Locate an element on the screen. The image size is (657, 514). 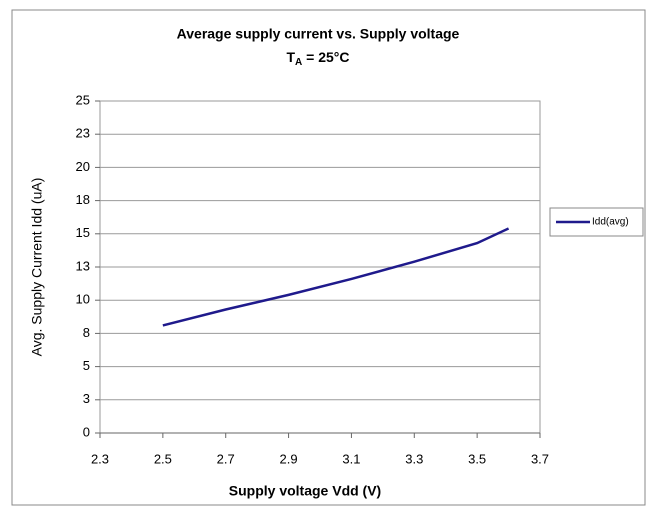
y-tick-label: 5 is located at coordinates (86, 365).